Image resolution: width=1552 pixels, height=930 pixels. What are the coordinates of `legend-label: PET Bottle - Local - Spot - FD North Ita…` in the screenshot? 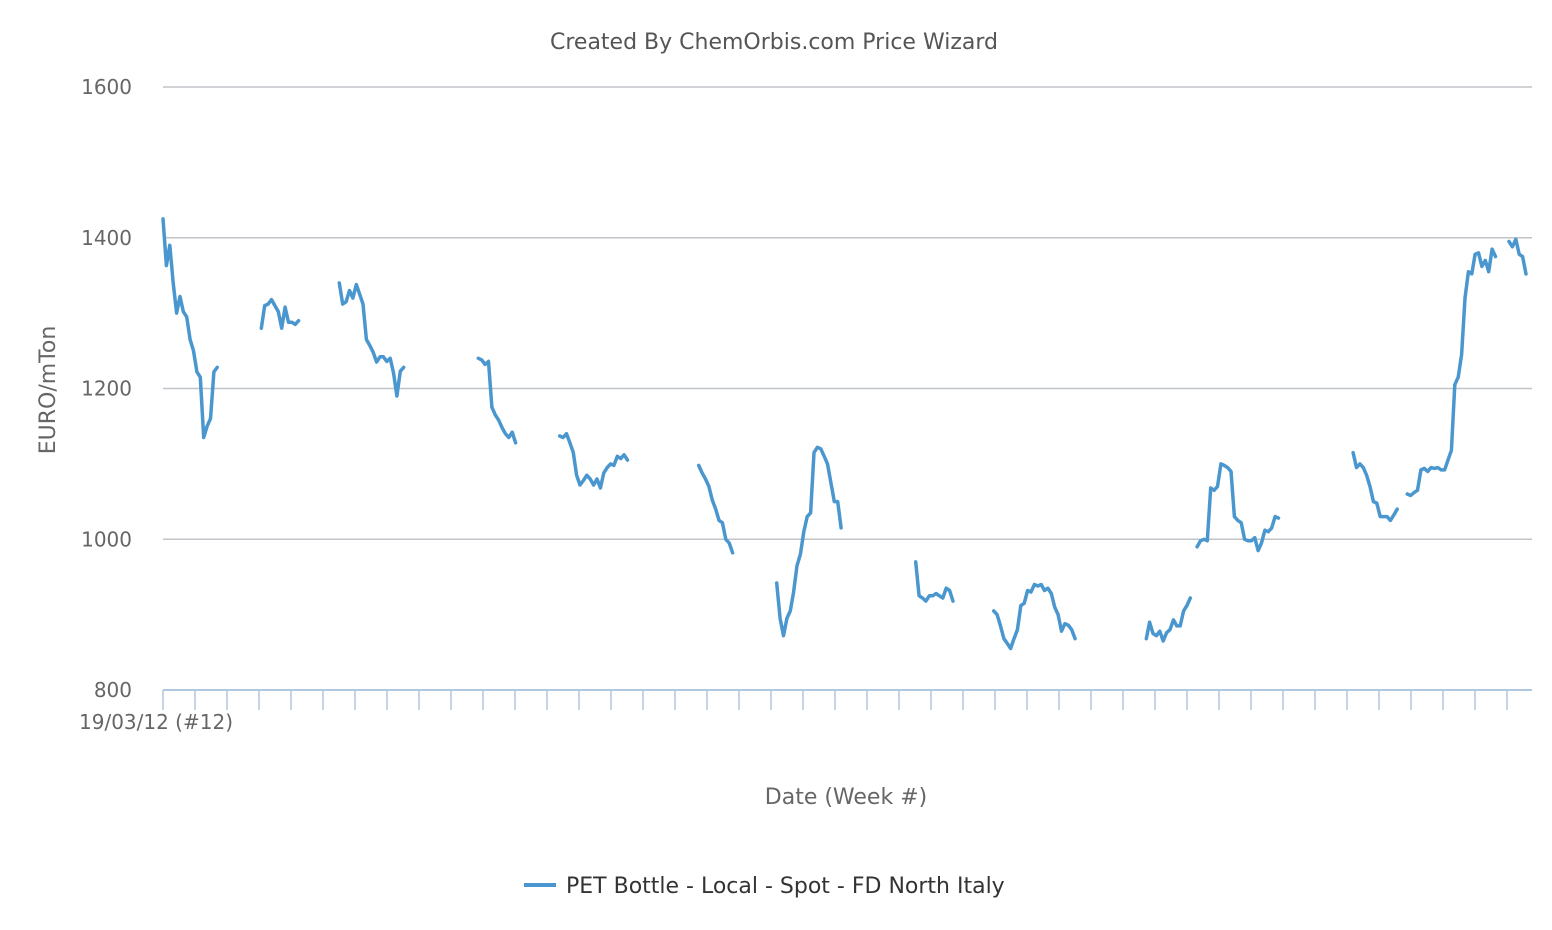 It's located at (785, 886).